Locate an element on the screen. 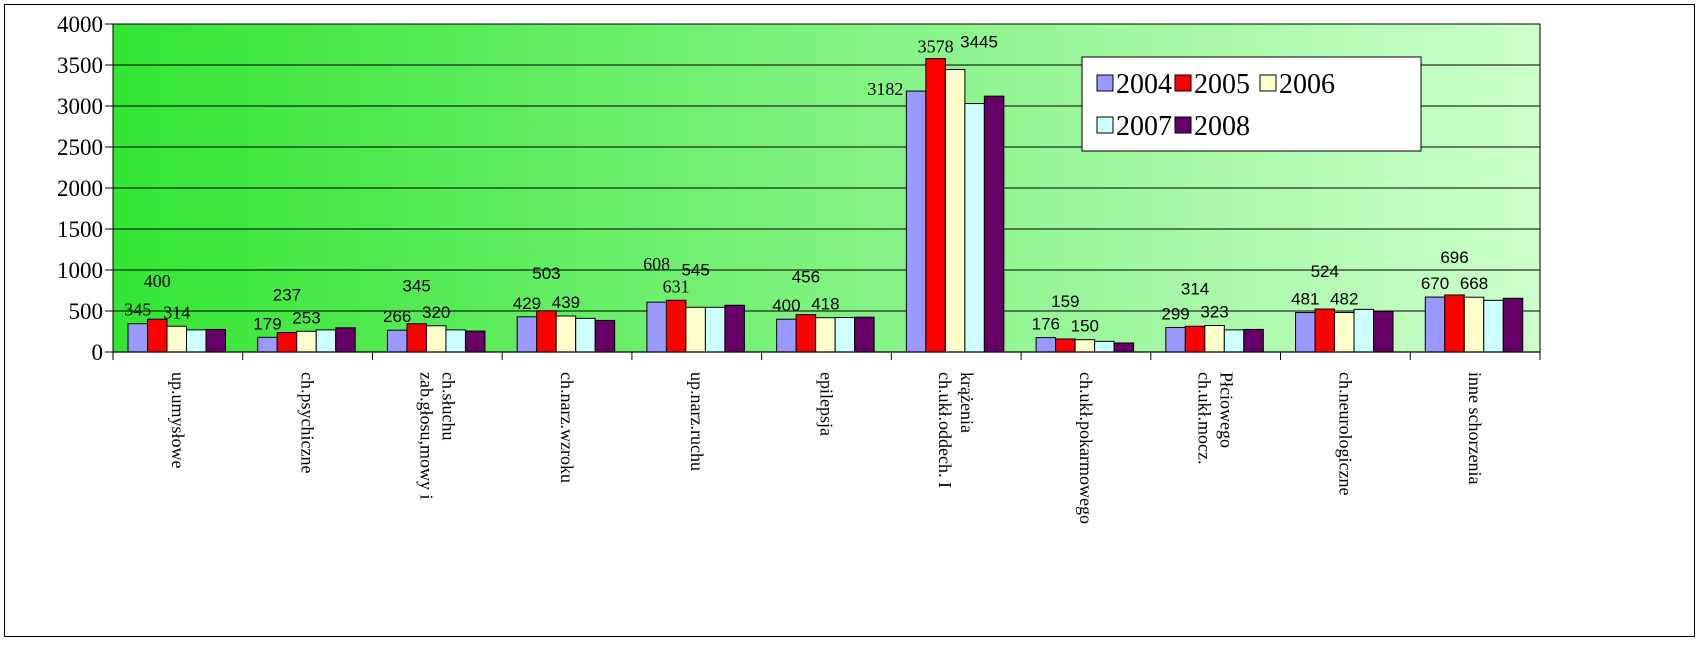  data-label: 670 is located at coordinates (1435, 283).